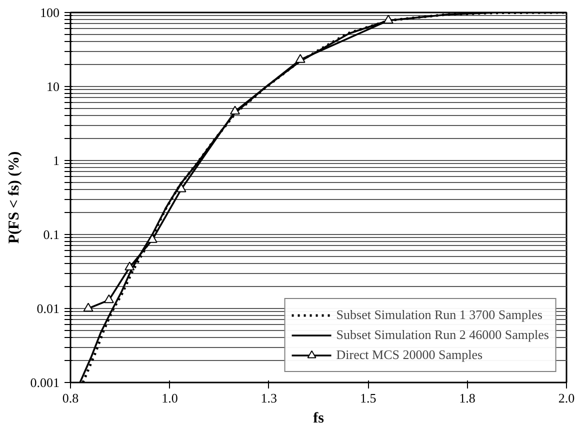 Image resolution: width=578 pixels, height=429 pixels. I want to click on x-axis-title: fs, so click(318, 418).